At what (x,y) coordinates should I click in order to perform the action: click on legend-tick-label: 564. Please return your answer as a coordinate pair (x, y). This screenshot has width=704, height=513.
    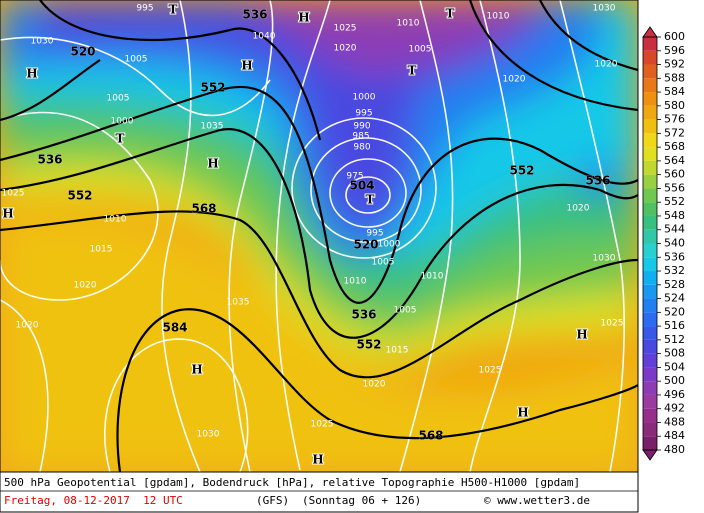
    Looking at the image, I should click on (674, 160).